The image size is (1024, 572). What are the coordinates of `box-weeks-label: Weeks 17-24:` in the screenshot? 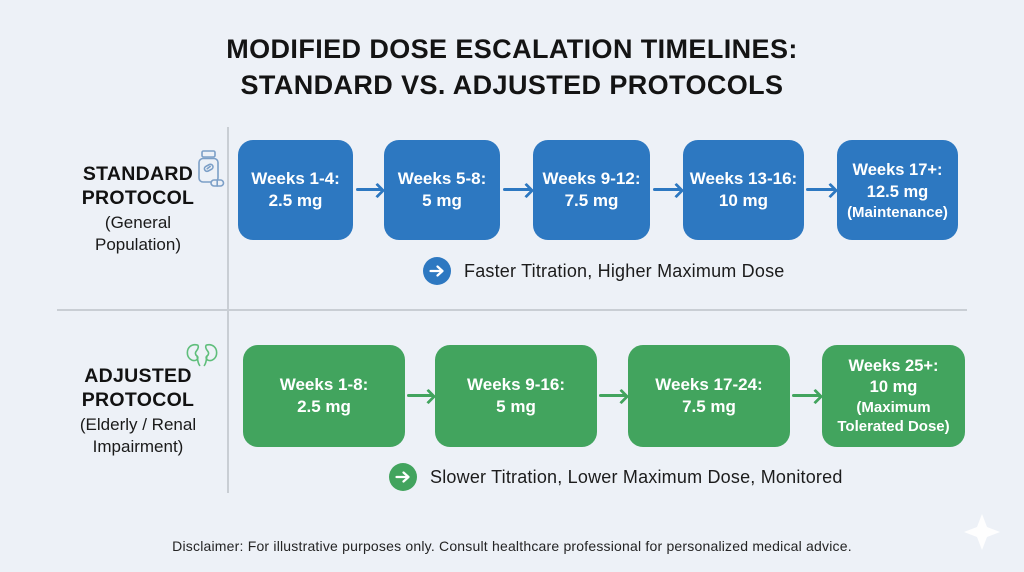 It's located at (709, 384).